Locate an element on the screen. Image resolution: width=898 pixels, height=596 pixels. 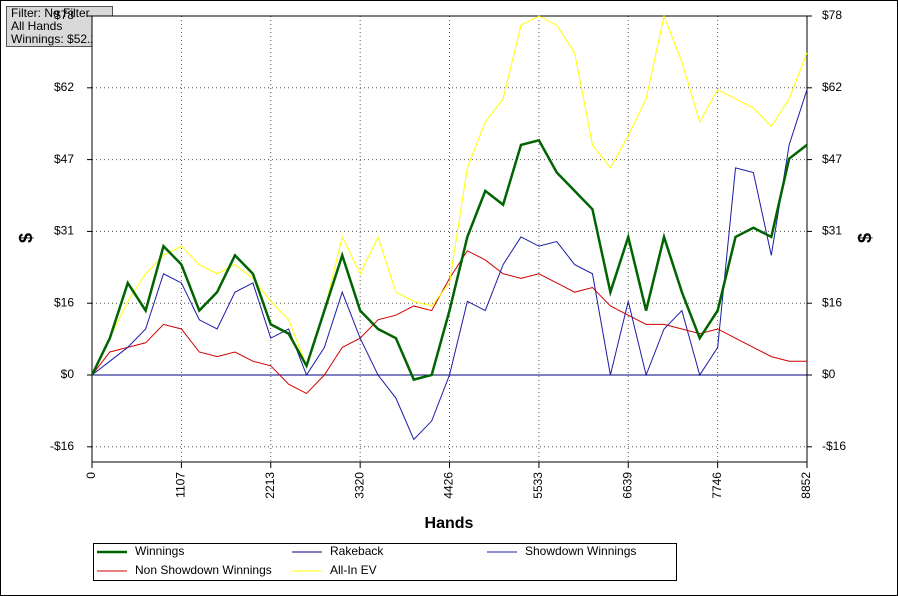
y2-tick-label: $0 is located at coordinates (829, 374).